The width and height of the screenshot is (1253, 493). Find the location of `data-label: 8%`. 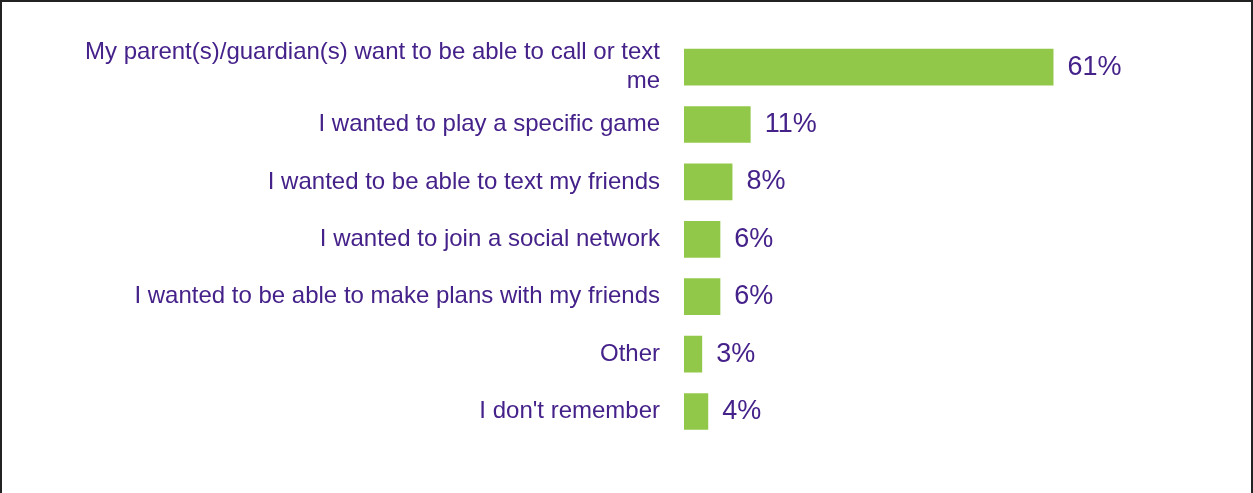

data-label: 8% is located at coordinates (766, 180).